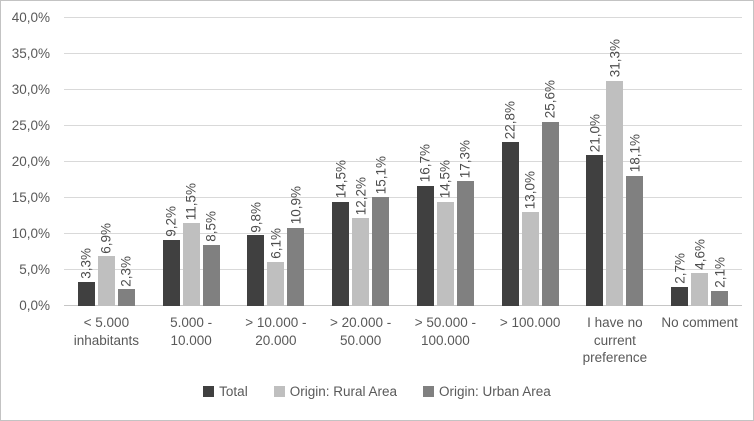  Describe the element at coordinates (276, 244) in the screenshot. I see `bar-value-label: 6,1%` at that location.